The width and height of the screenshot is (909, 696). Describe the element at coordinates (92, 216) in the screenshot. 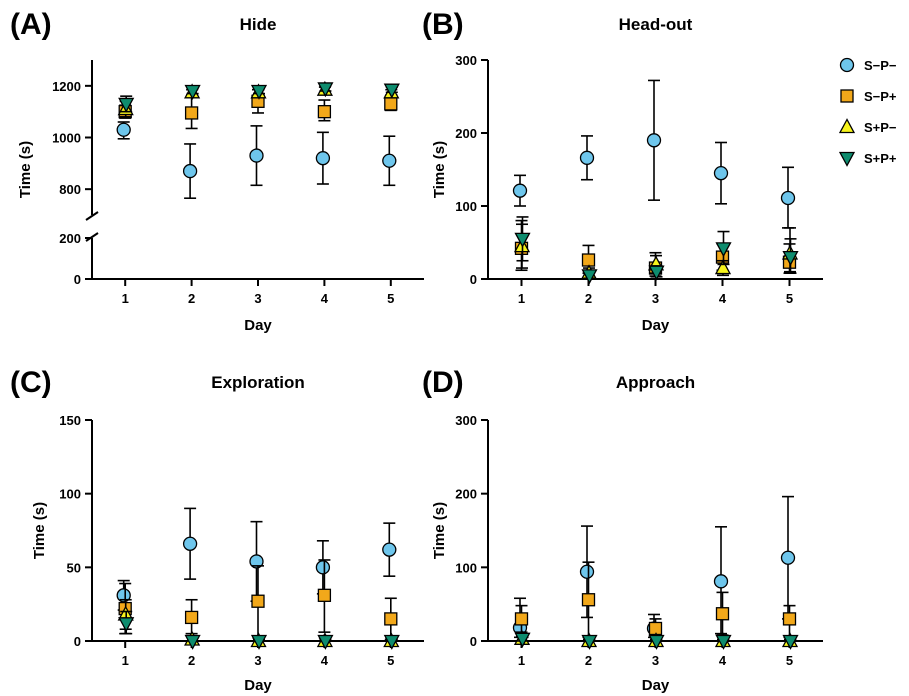

I see `axis-break-mark` at that location.